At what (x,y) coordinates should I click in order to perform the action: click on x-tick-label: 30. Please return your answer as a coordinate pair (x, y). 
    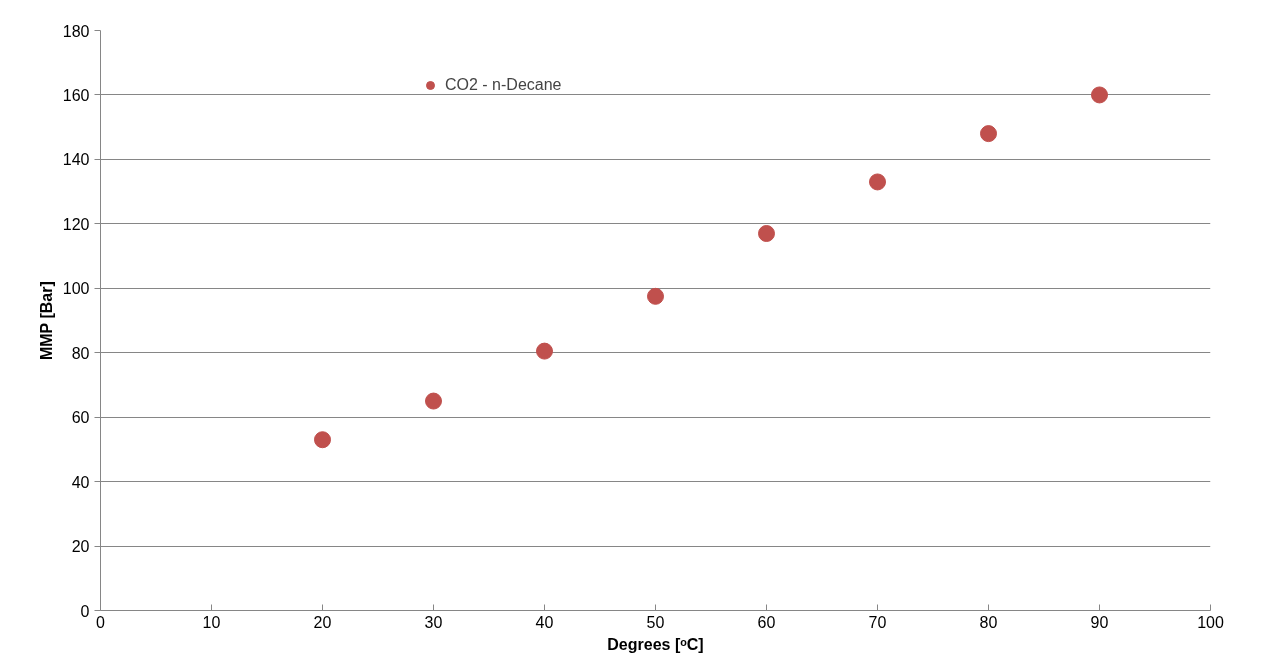
    Looking at the image, I should click on (433, 622).